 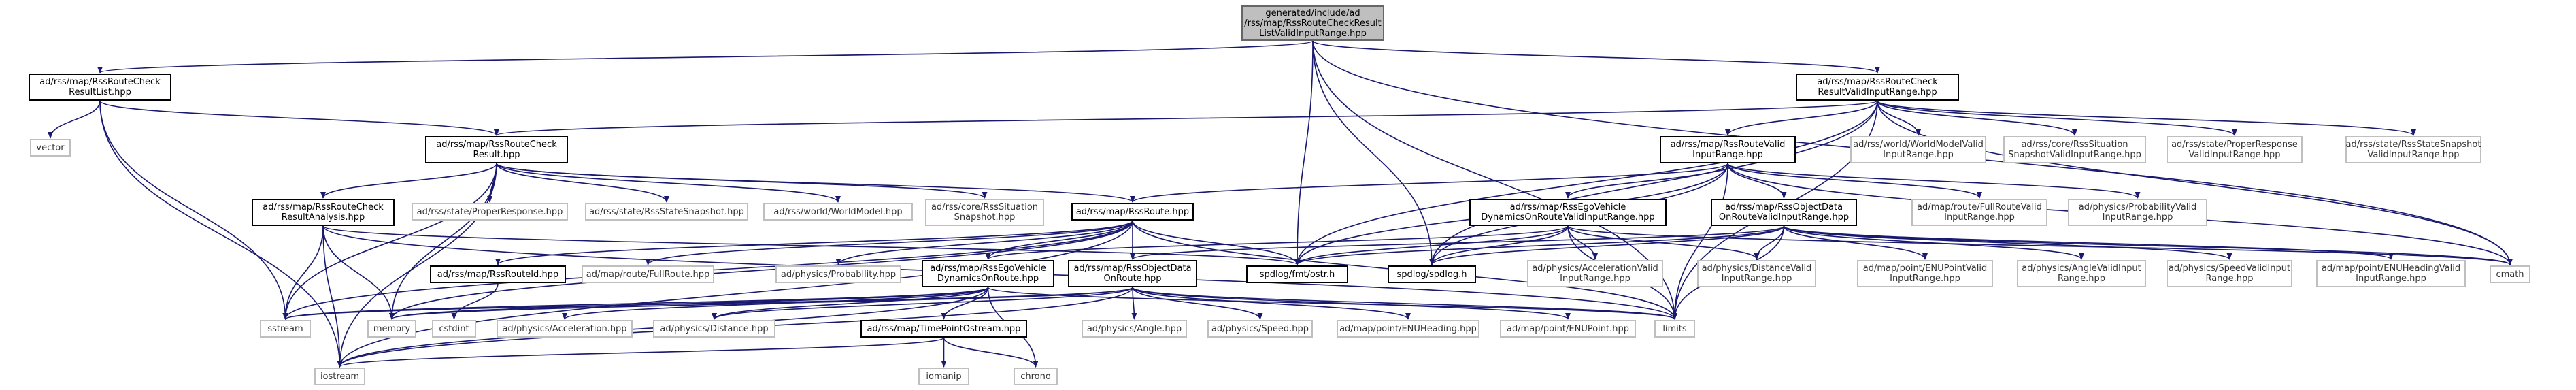 What do you see at coordinates (761, 270) in the screenshot?
I see `edge-n_rssroute-to-n_memory` at bounding box center [761, 270].